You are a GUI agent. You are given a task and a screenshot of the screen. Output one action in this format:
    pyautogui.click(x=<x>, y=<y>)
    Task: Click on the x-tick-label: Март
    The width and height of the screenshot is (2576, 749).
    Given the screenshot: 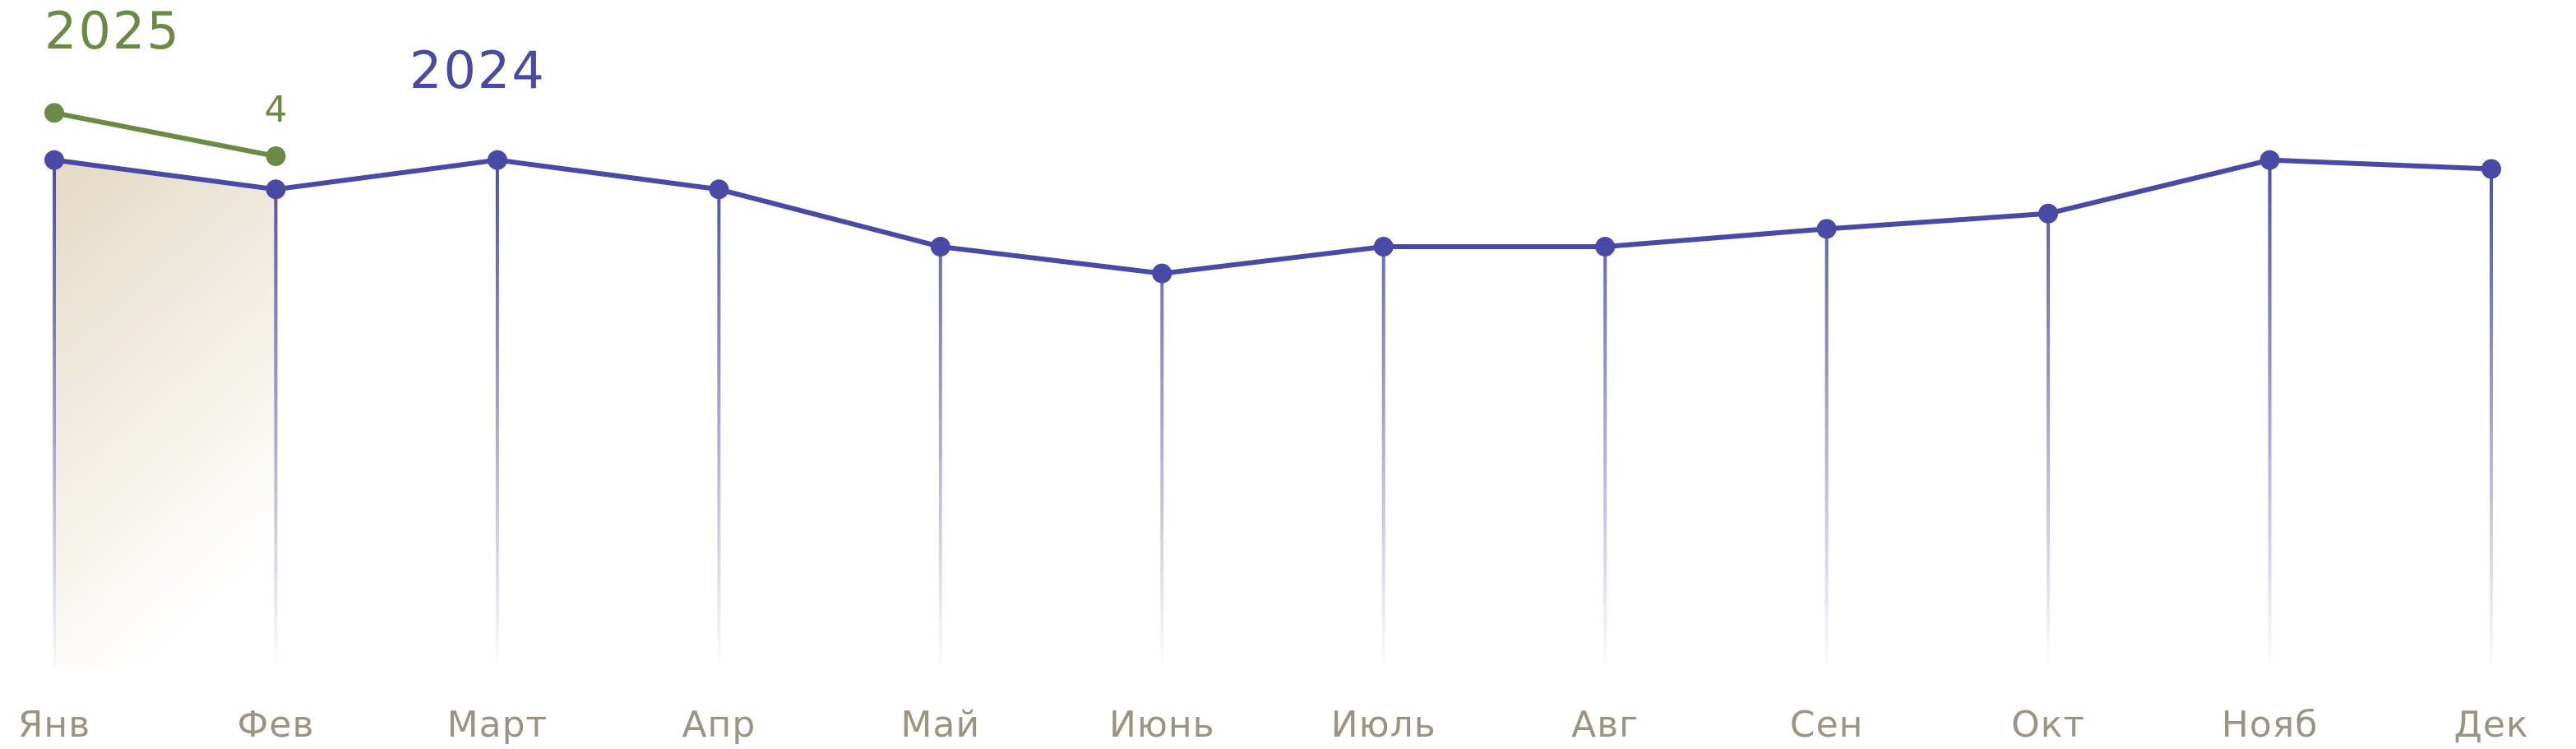 What is the action you would take?
    pyautogui.click(x=497, y=725)
    